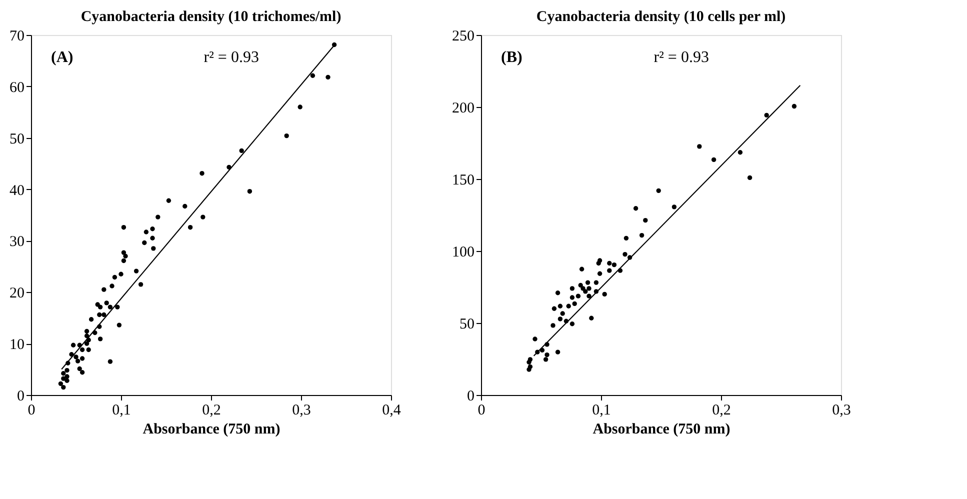 This screenshot has height=499, width=967. What do you see at coordinates (17, 88) in the screenshot?
I see `y-tick-label: 60` at bounding box center [17, 88].